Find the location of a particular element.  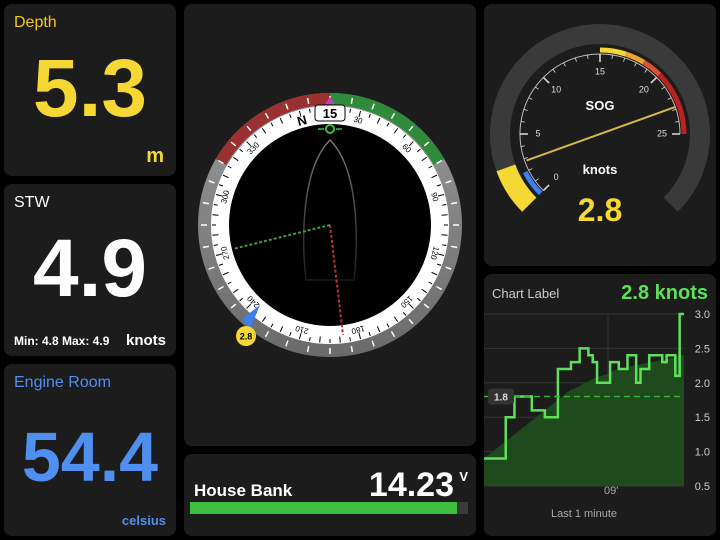

chart-value: 2.8 knots is located at coordinates (664, 293).